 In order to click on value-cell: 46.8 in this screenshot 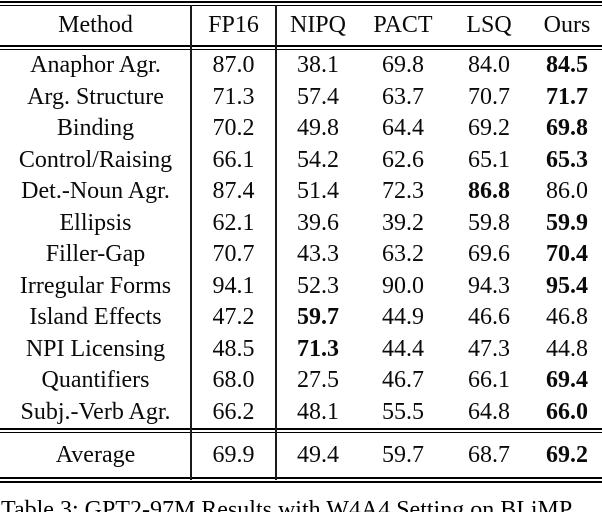, I will do `click(567, 317)`.